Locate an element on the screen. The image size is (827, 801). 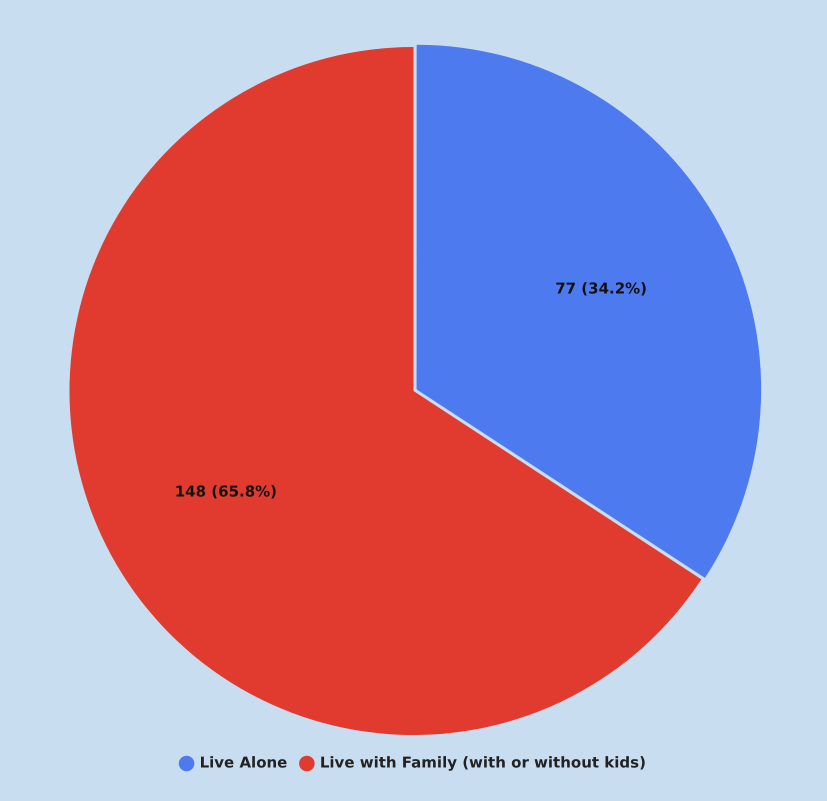
legend-label: Live Alone is located at coordinates (244, 762).